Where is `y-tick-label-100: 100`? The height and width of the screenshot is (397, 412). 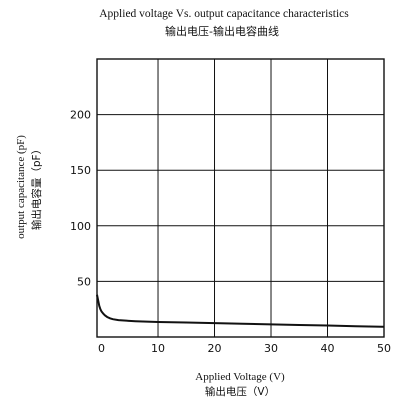 y-tick-label-100: 100 is located at coordinates (80, 226).